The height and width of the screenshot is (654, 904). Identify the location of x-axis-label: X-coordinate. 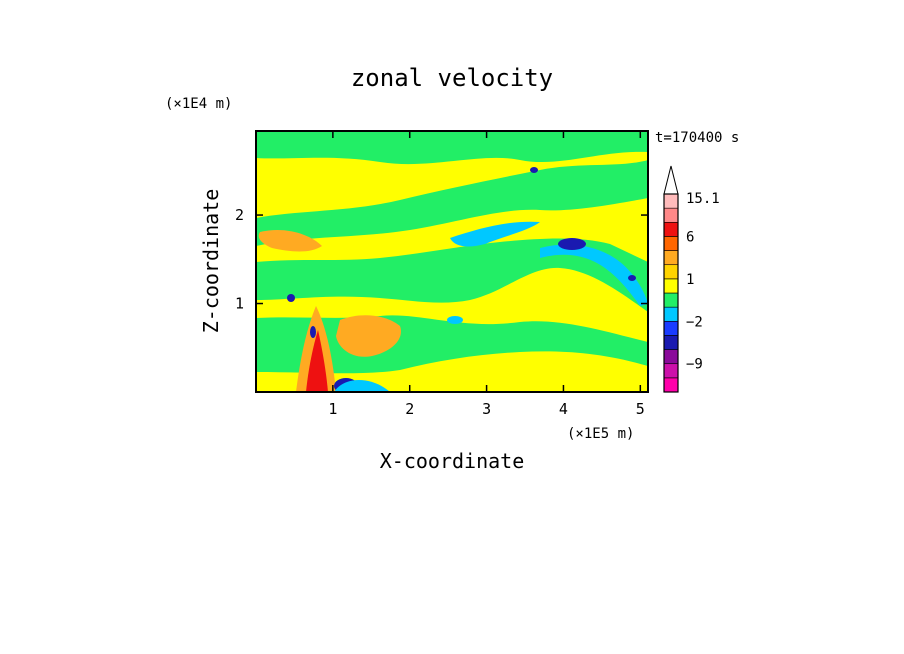
(452, 461).